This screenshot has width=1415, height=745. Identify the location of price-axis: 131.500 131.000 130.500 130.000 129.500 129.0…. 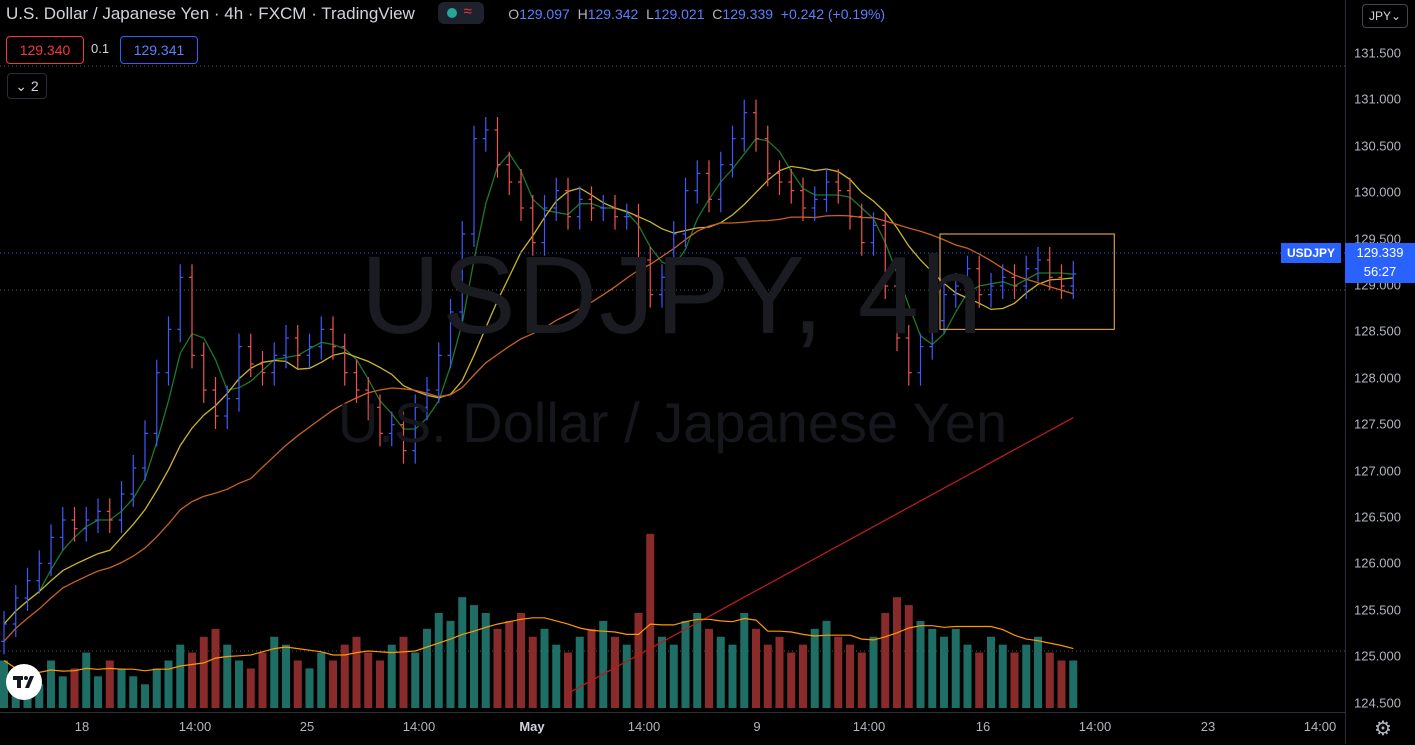
(1380, 372).